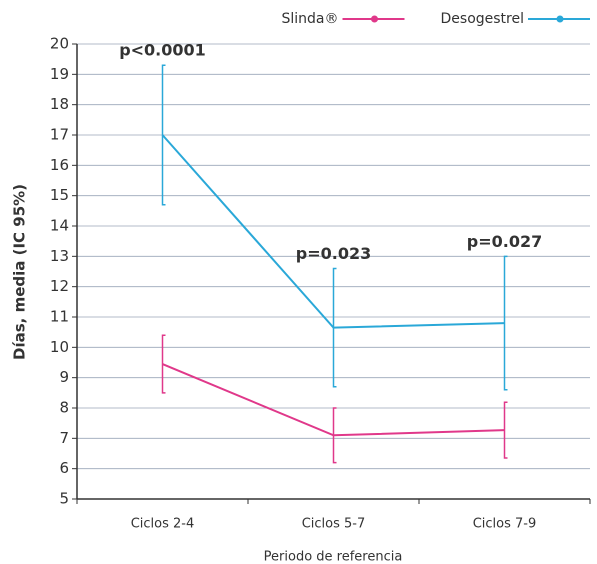 Image resolution: width=597 pixels, height=564 pixels. Describe the element at coordinates (334, 524) in the screenshot. I see `x-tick-label: Ciclos 5-7` at that location.